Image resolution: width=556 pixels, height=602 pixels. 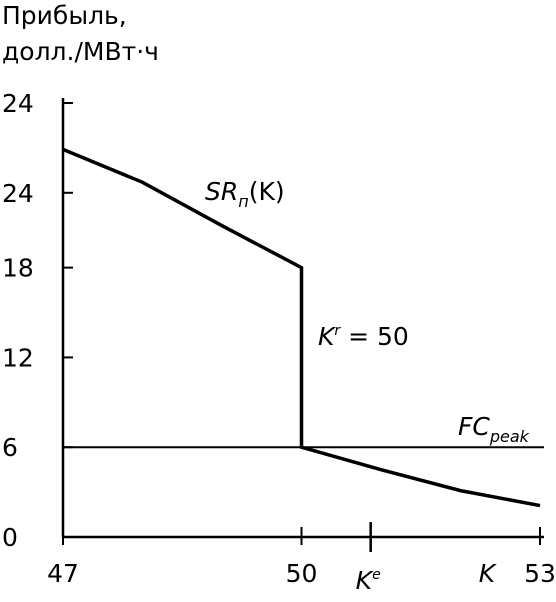 What do you see at coordinates (509, 436) in the screenshot?
I see `fc-label-sub: peak` at bounding box center [509, 436].